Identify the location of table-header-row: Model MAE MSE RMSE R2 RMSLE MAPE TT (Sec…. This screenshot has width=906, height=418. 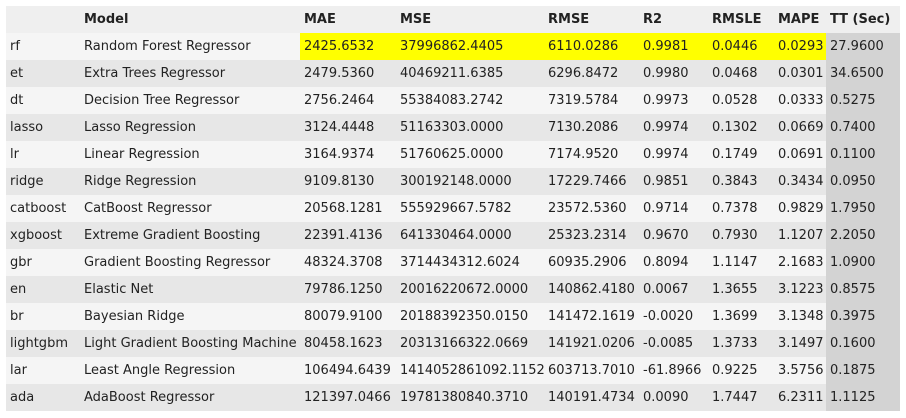
(453, 19).